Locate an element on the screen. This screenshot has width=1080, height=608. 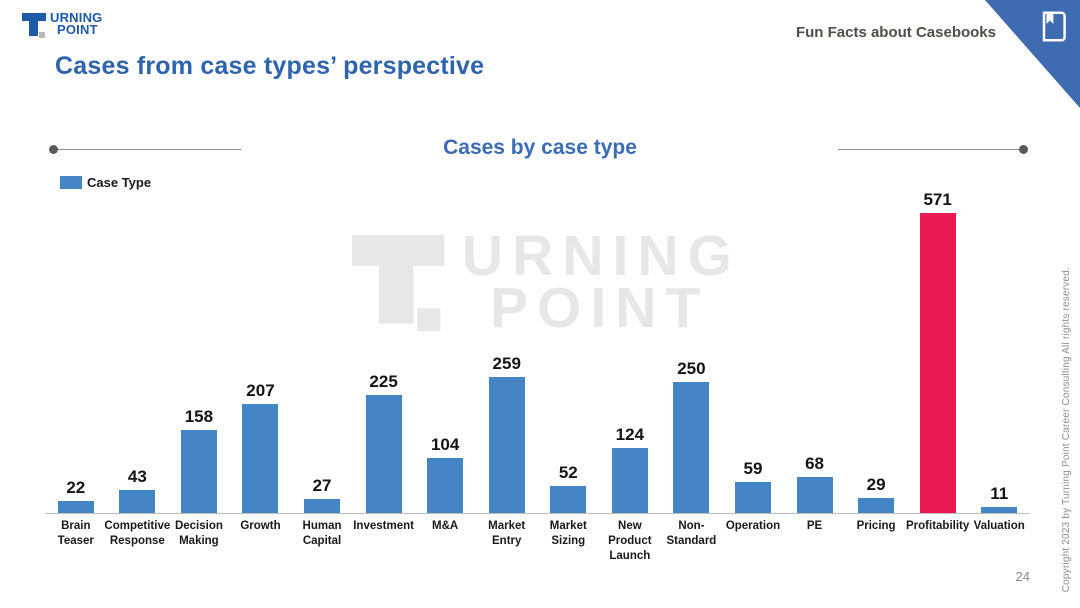
chart-title: Cases by case type is located at coordinates (540, 147).